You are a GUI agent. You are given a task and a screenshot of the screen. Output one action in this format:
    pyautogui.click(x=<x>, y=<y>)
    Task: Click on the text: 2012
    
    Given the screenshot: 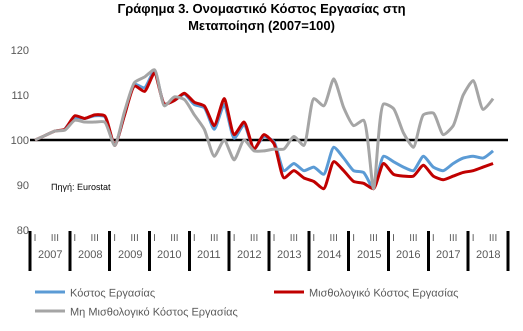 What is the action you would take?
    pyautogui.click(x=249, y=255)
    